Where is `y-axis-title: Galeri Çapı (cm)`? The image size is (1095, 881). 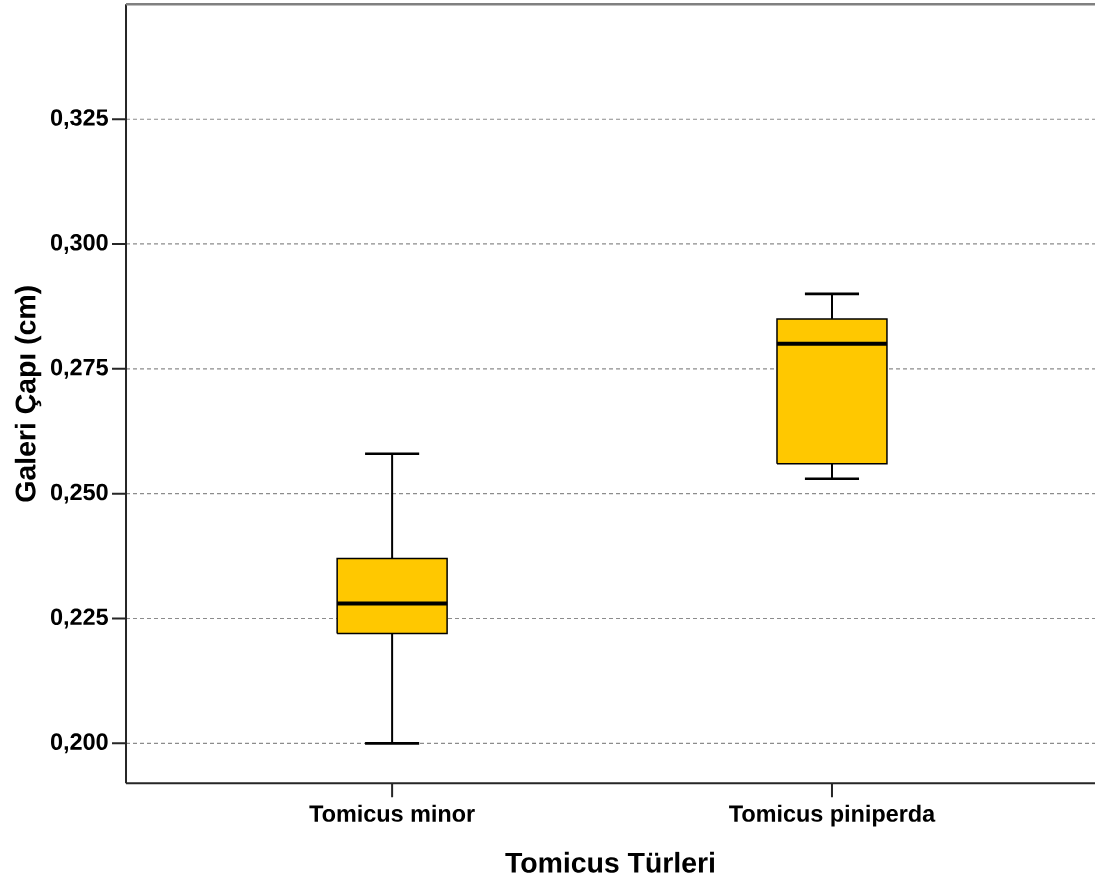
y-axis-title: Galeri Çapı (cm) is located at coordinates (28, 394).